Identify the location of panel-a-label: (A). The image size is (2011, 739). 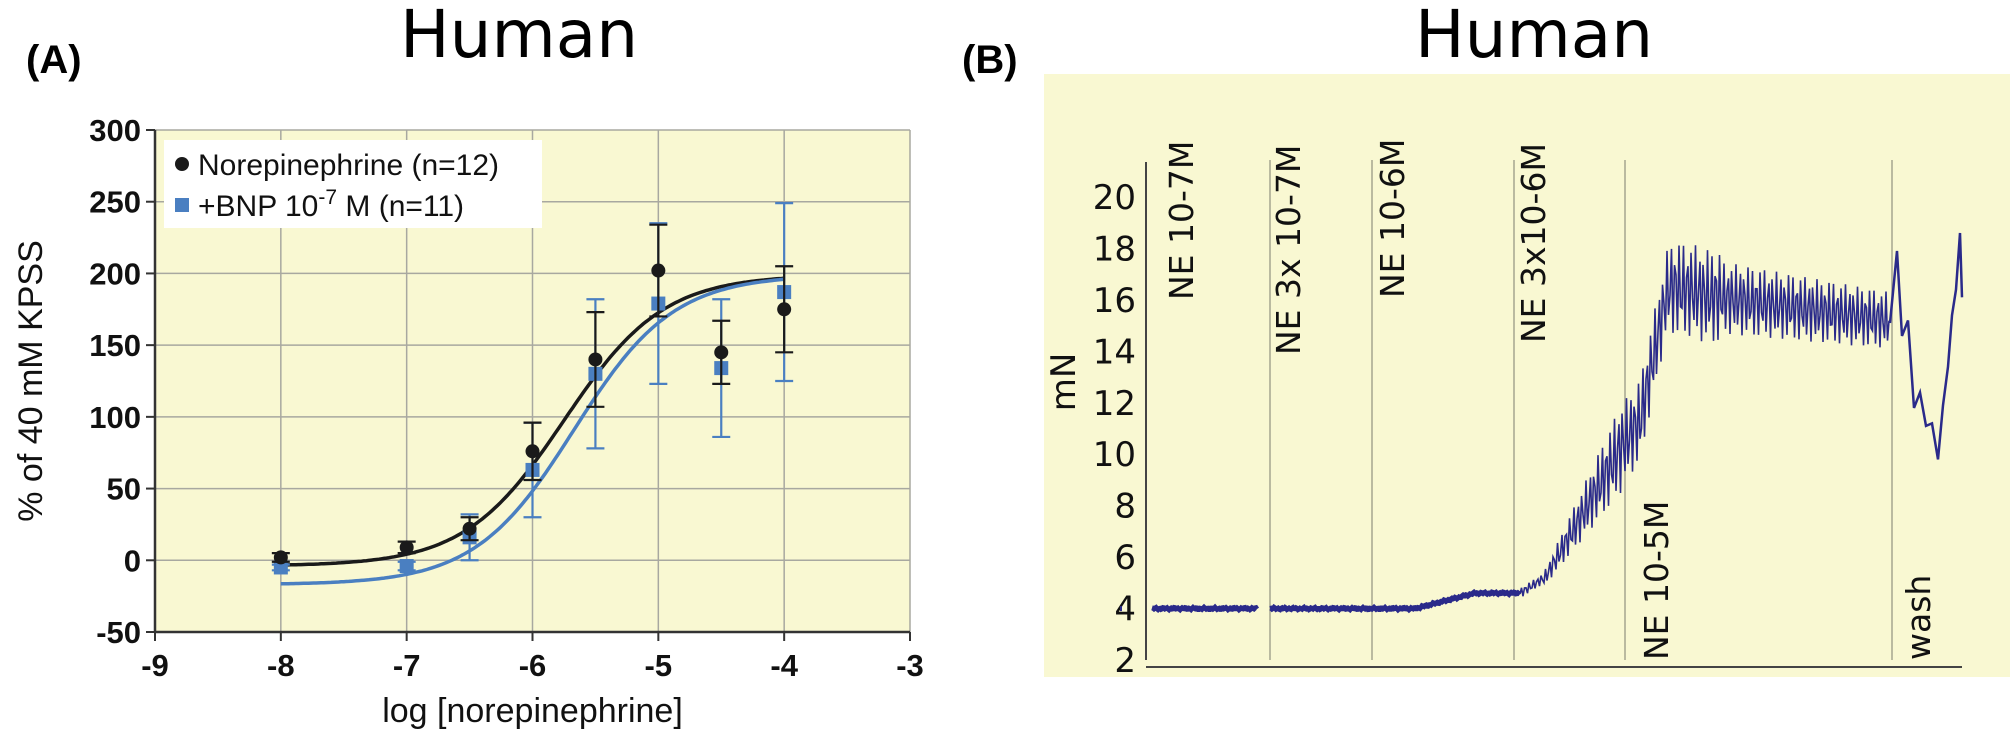
(54, 60).